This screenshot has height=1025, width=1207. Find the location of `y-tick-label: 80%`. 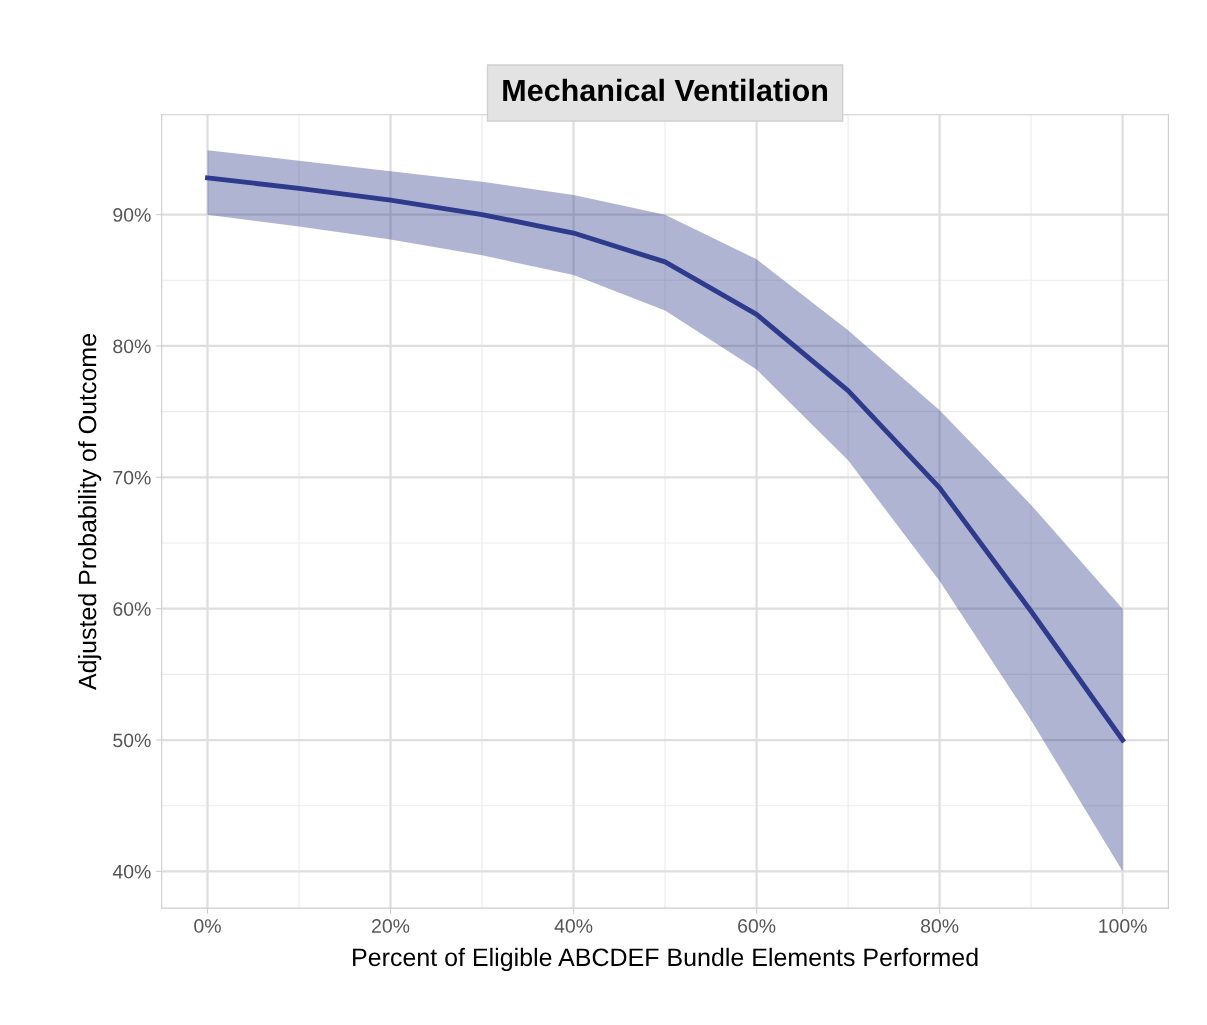

y-tick-label: 80% is located at coordinates (132, 346).